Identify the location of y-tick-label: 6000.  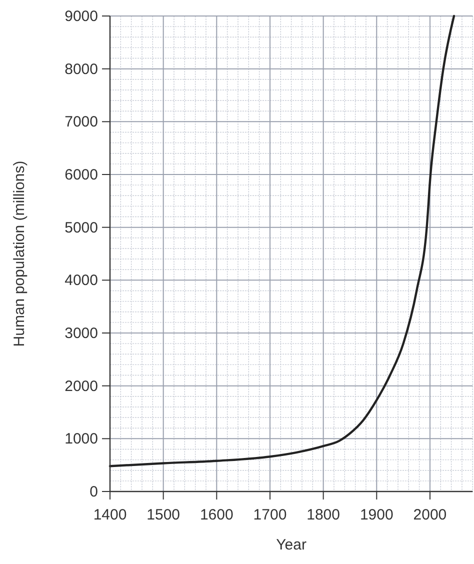
(81, 175).